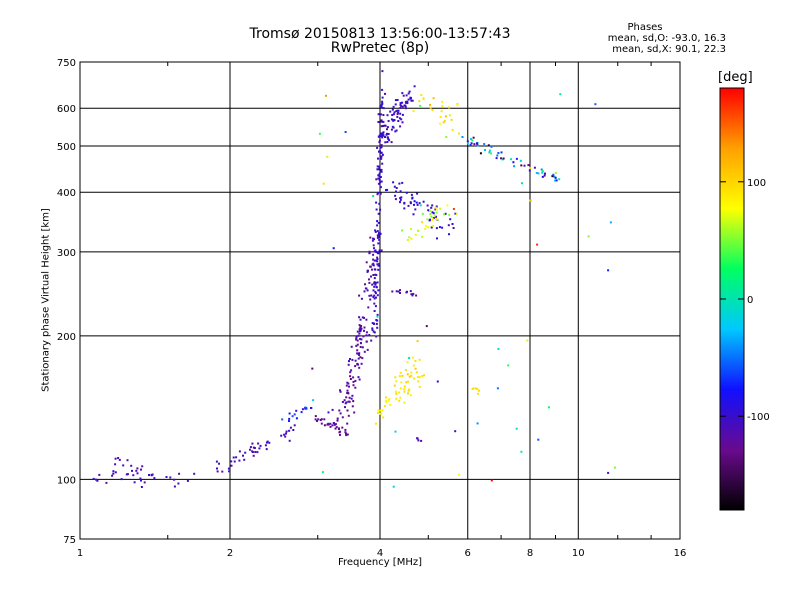 This screenshot has width=800, height=600. Describe the element at coordinates (645, 27) in the screenshot. I see `phases-heading: Phases` at that location.